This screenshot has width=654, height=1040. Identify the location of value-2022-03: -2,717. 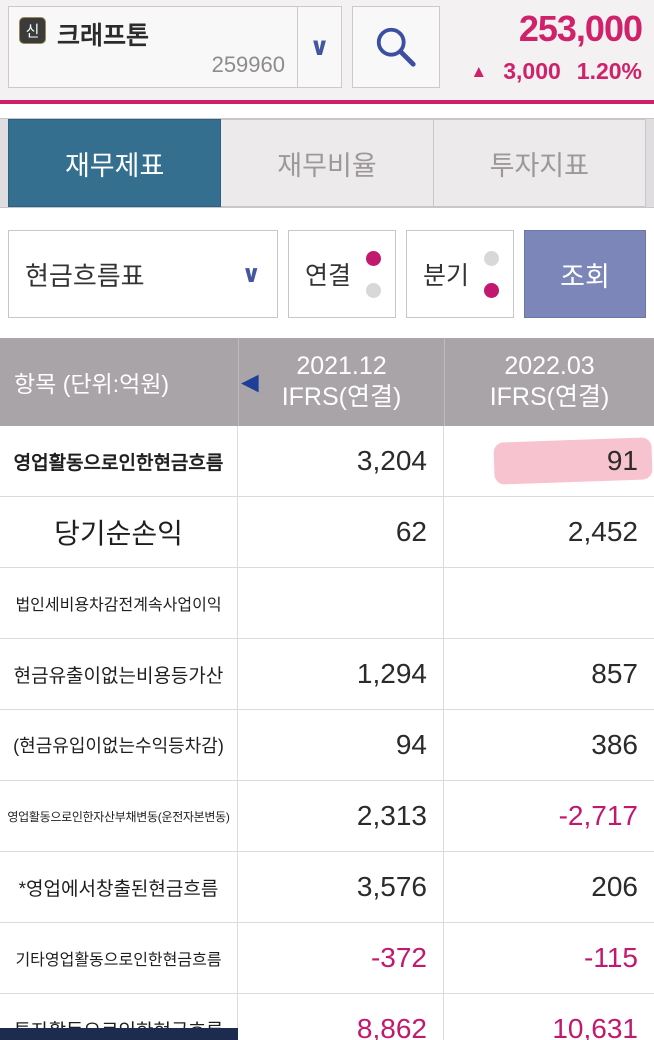
(598, 815).